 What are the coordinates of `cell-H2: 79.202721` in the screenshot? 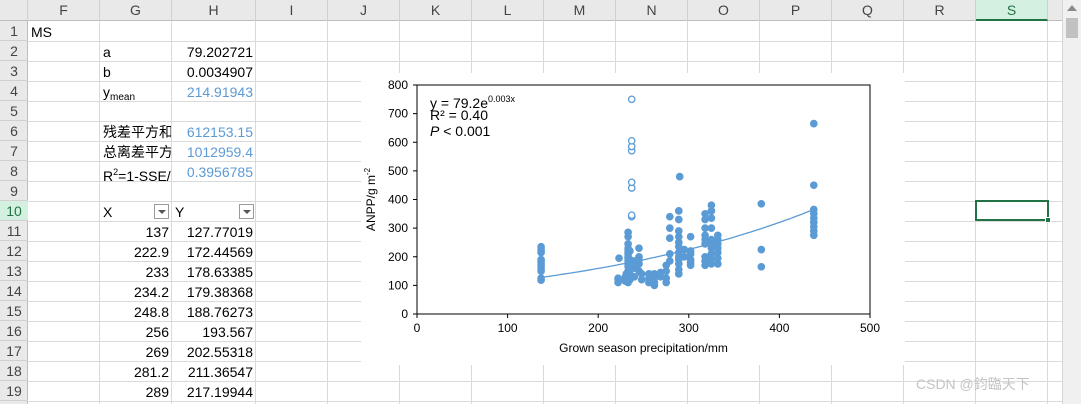 It's located at (219, 52).